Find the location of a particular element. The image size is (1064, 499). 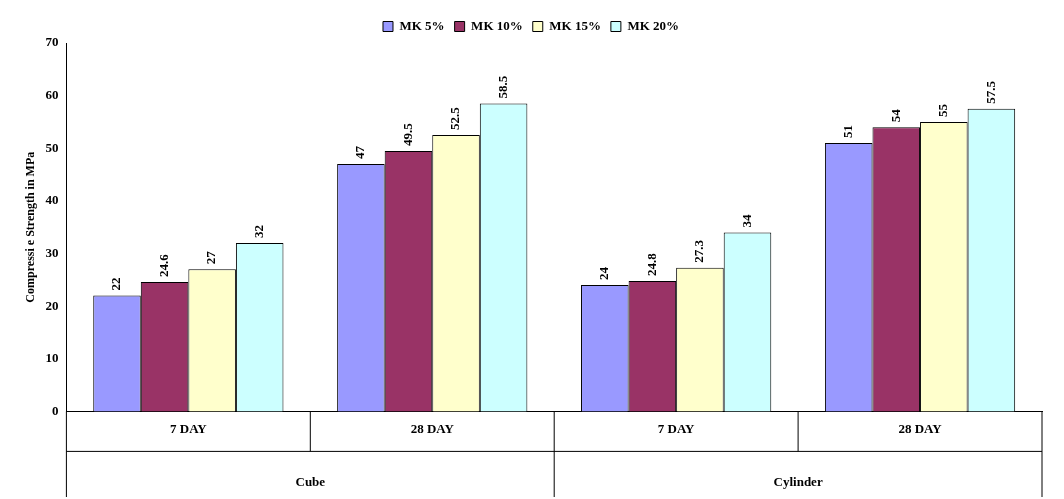

data-label: 49.5 is located at coordinates (407, 134).